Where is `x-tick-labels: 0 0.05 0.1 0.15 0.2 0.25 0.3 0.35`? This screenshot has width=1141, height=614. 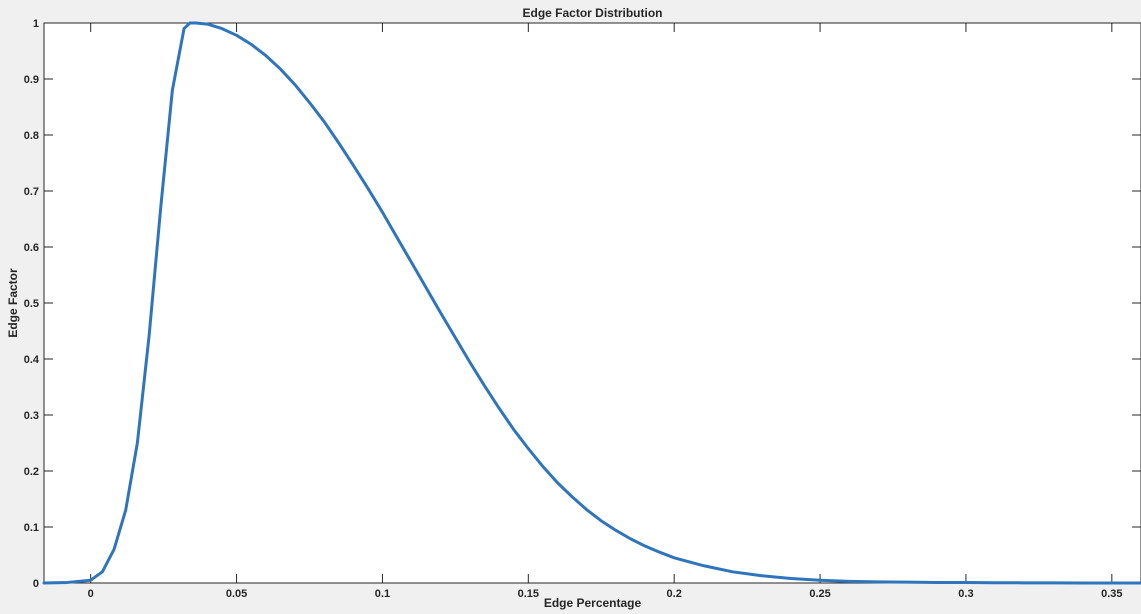 x-tick-labels: 0 0.05 0.1 0.15 0.2 0.25 0.3 0.35 is located at coordinates (605, 594).